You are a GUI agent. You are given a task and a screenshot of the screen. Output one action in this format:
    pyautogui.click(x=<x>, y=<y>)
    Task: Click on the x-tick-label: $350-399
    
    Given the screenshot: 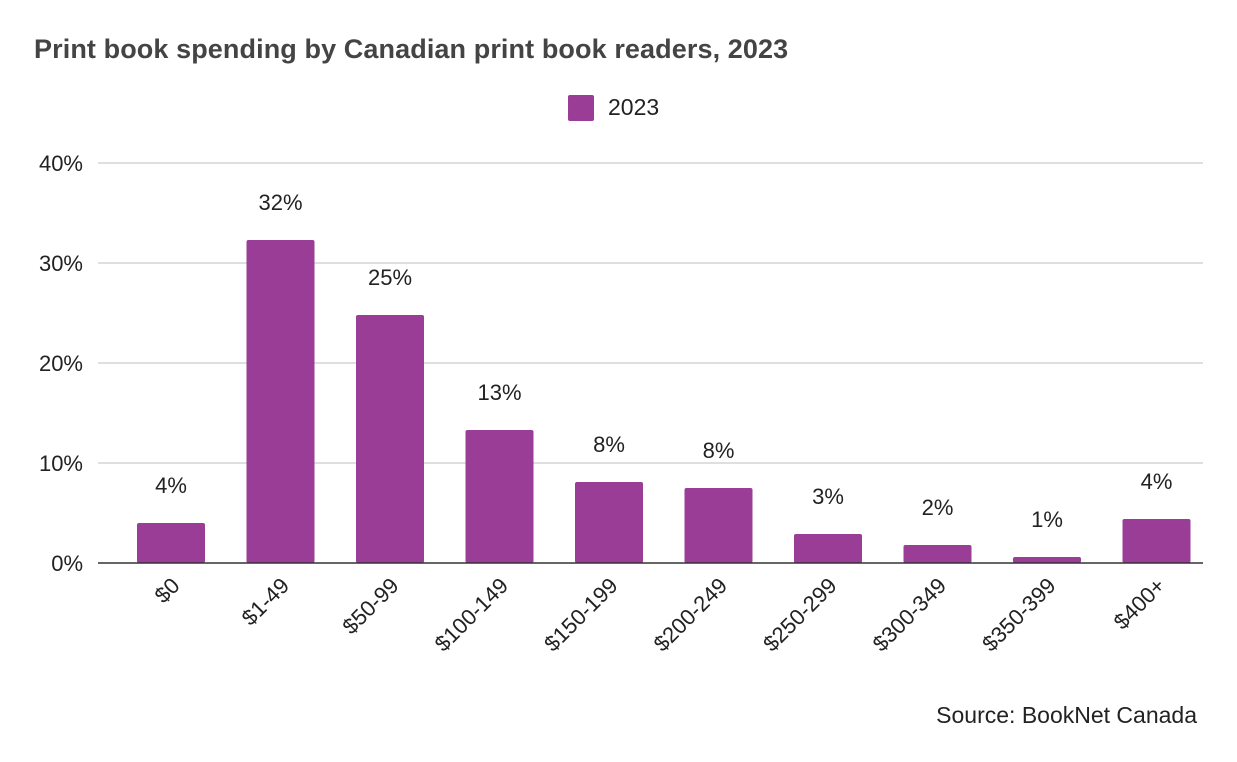 What is the action you would take?
    pyautogui.click(x=1018, y=614)
    